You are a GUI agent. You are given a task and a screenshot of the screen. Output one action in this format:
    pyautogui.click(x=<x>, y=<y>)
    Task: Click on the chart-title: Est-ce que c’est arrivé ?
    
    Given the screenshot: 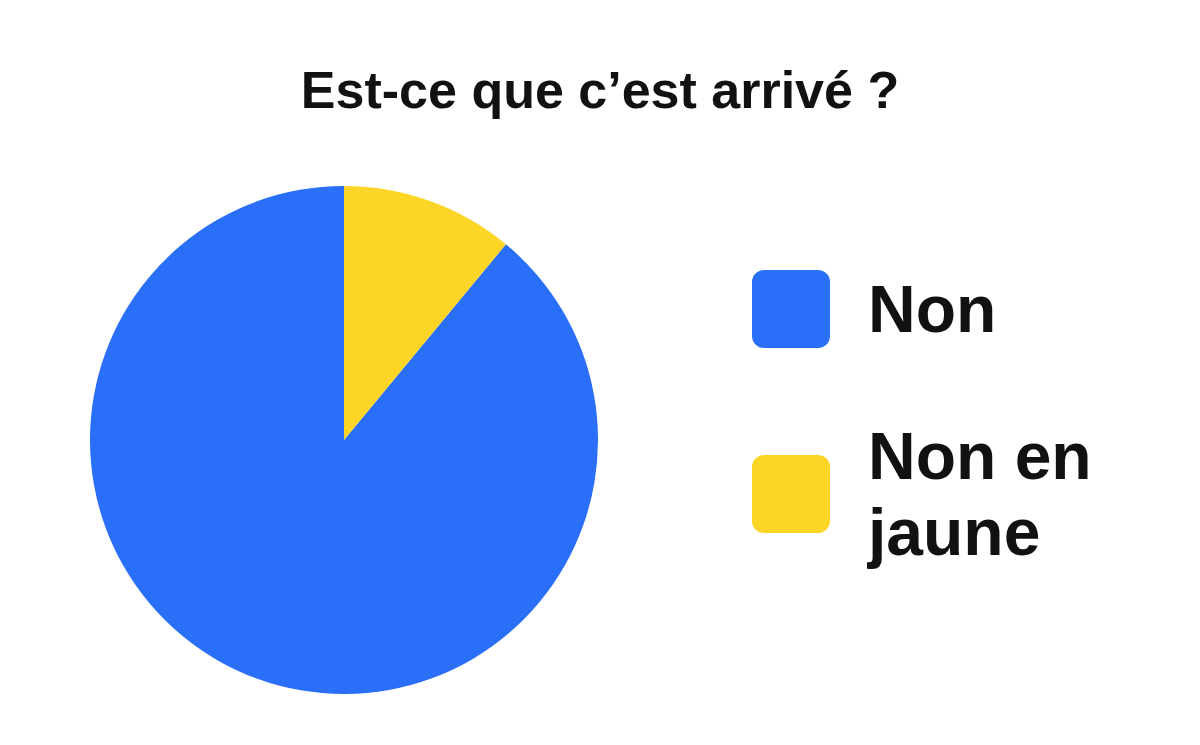 What is the action you would take?
    pyautogui.click(x=600, y=90)
    